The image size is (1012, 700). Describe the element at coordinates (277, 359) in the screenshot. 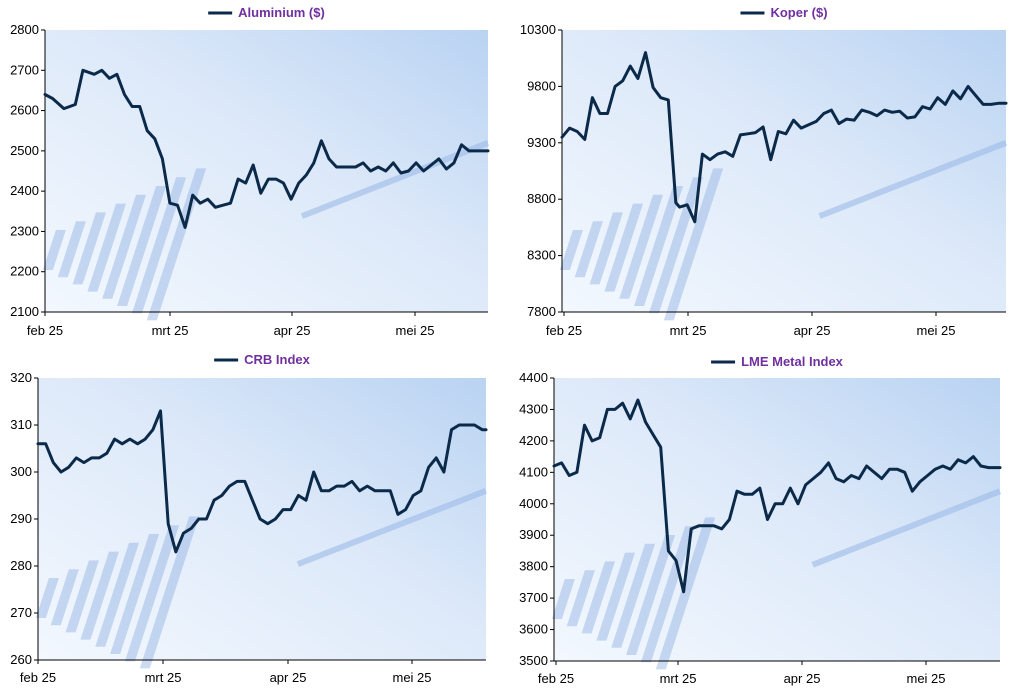

I see `legend-label: CRB Index` at that location.